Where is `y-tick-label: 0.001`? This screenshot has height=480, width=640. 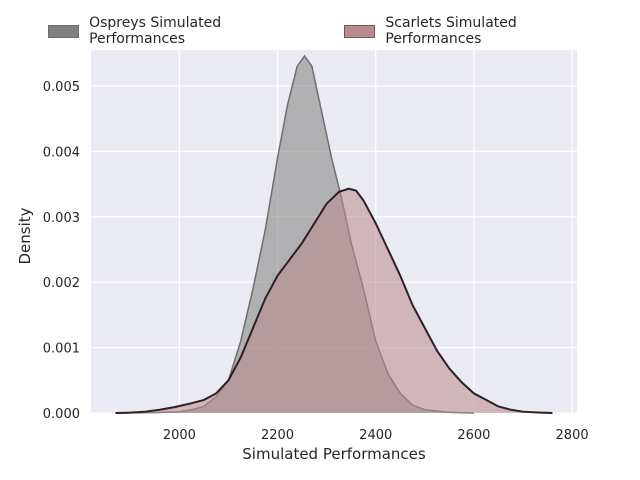 y-tick-label: 0.001 is located at coordinates (61, 349).